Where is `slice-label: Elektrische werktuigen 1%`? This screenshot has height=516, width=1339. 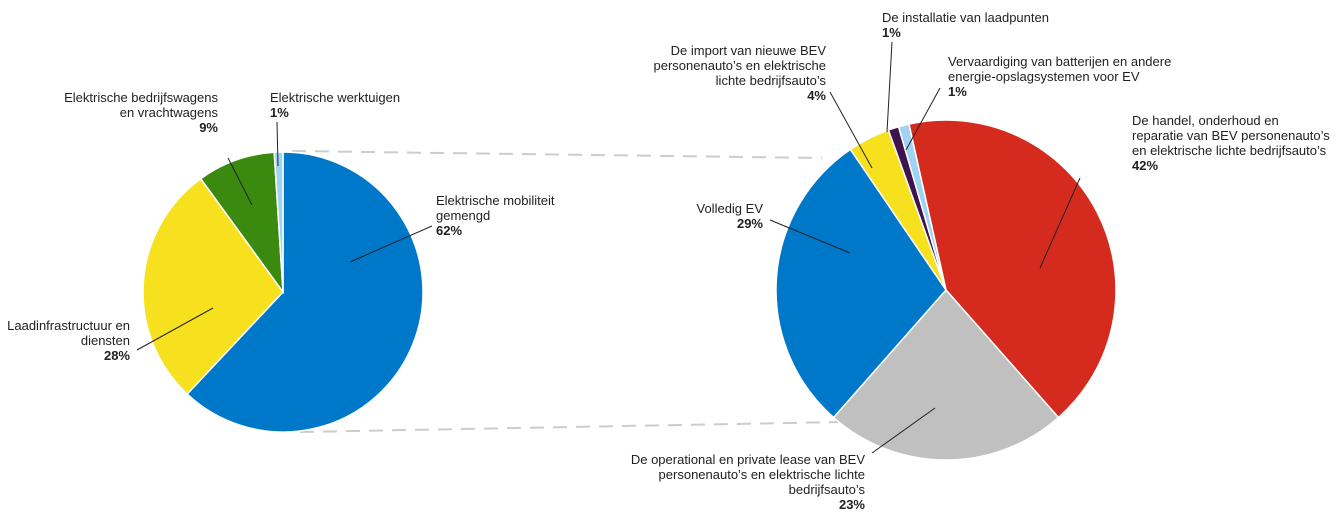
slice-label: Elektrische werktuigen 1% is located at coordinates (355, 105).